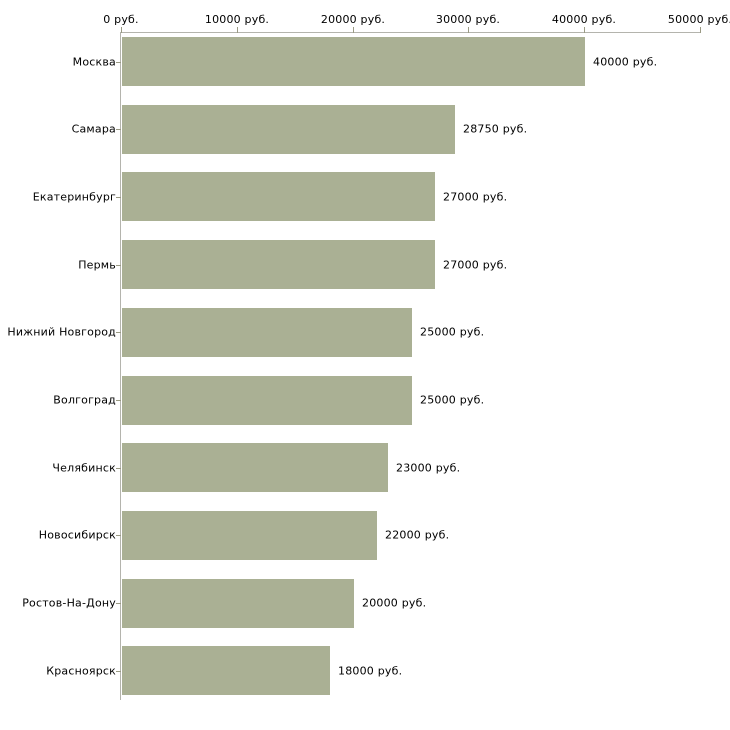 This screenshot has width=730, height=730. I want to click on bar-value-label: 20000 руб., so click(394, 603).